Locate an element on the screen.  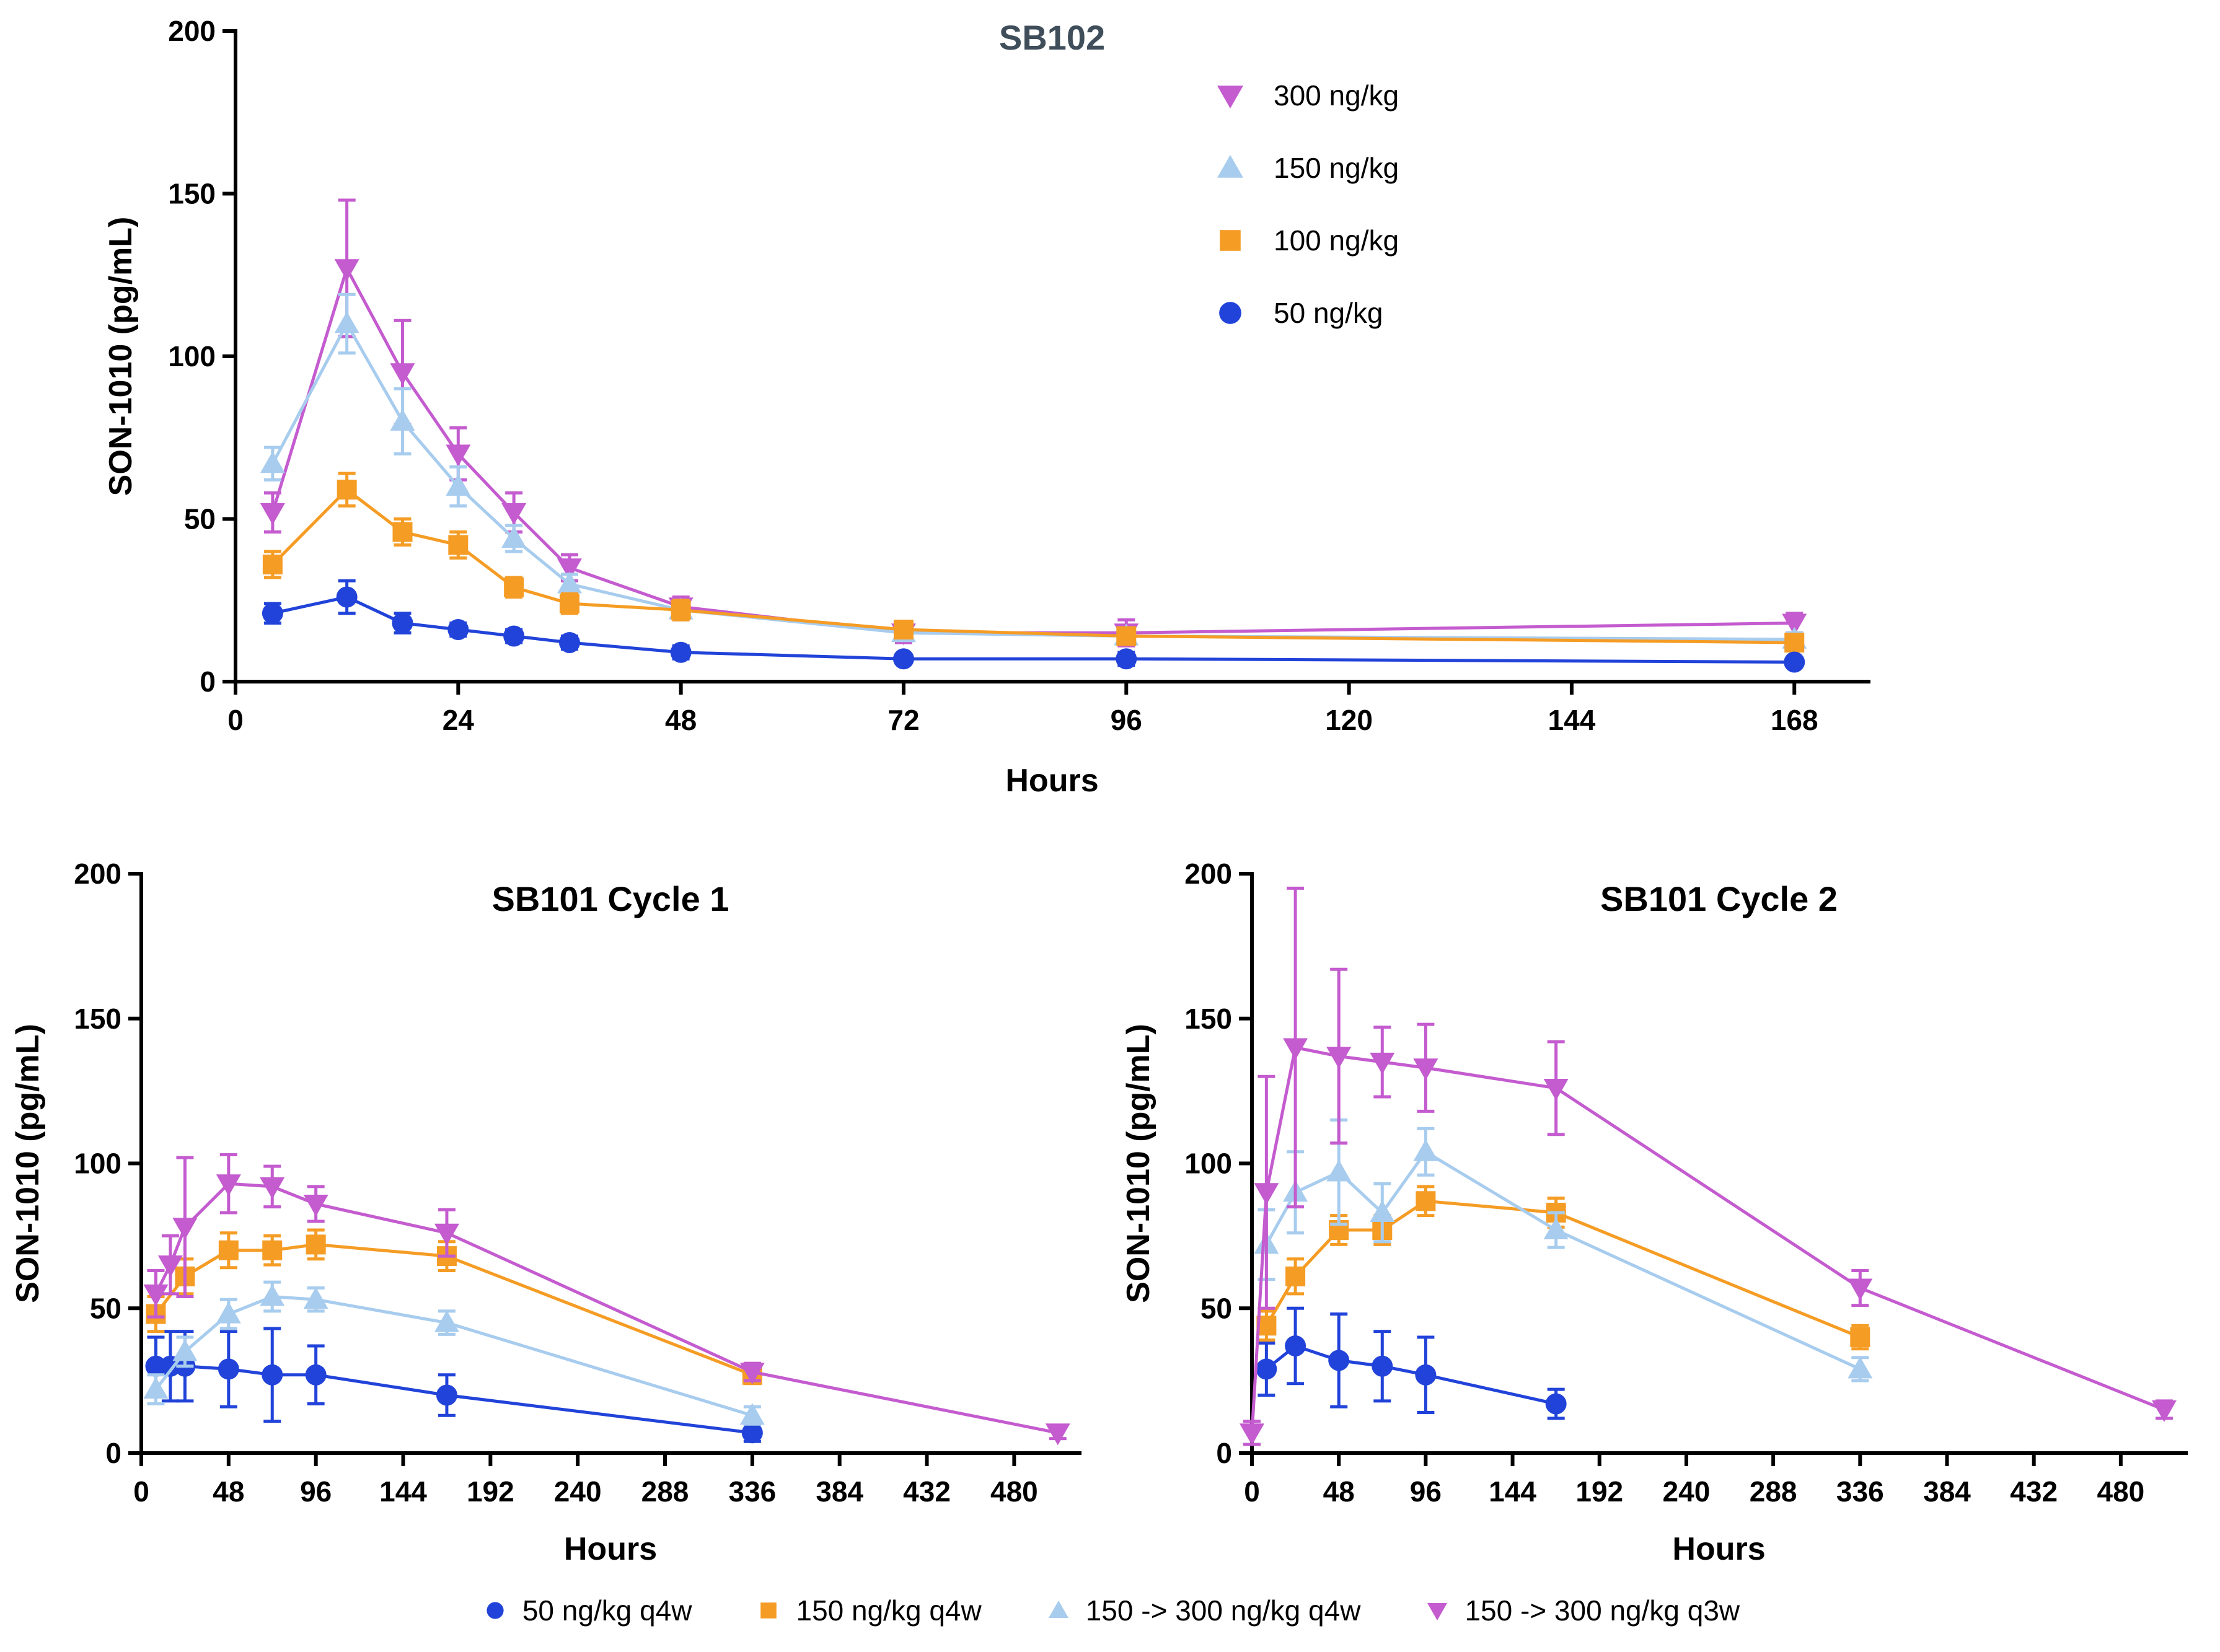
legend-label: 150 ng/kg is located at coordinates (1336, 168).